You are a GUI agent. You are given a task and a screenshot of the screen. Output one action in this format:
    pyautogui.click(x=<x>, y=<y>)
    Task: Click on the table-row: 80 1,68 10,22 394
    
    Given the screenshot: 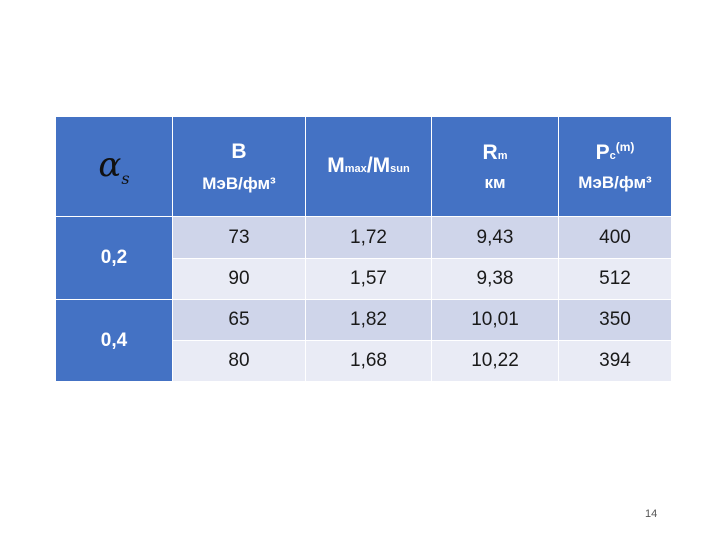 What is the action you would take?
    pyautogui.click(x=364, y=361)
    